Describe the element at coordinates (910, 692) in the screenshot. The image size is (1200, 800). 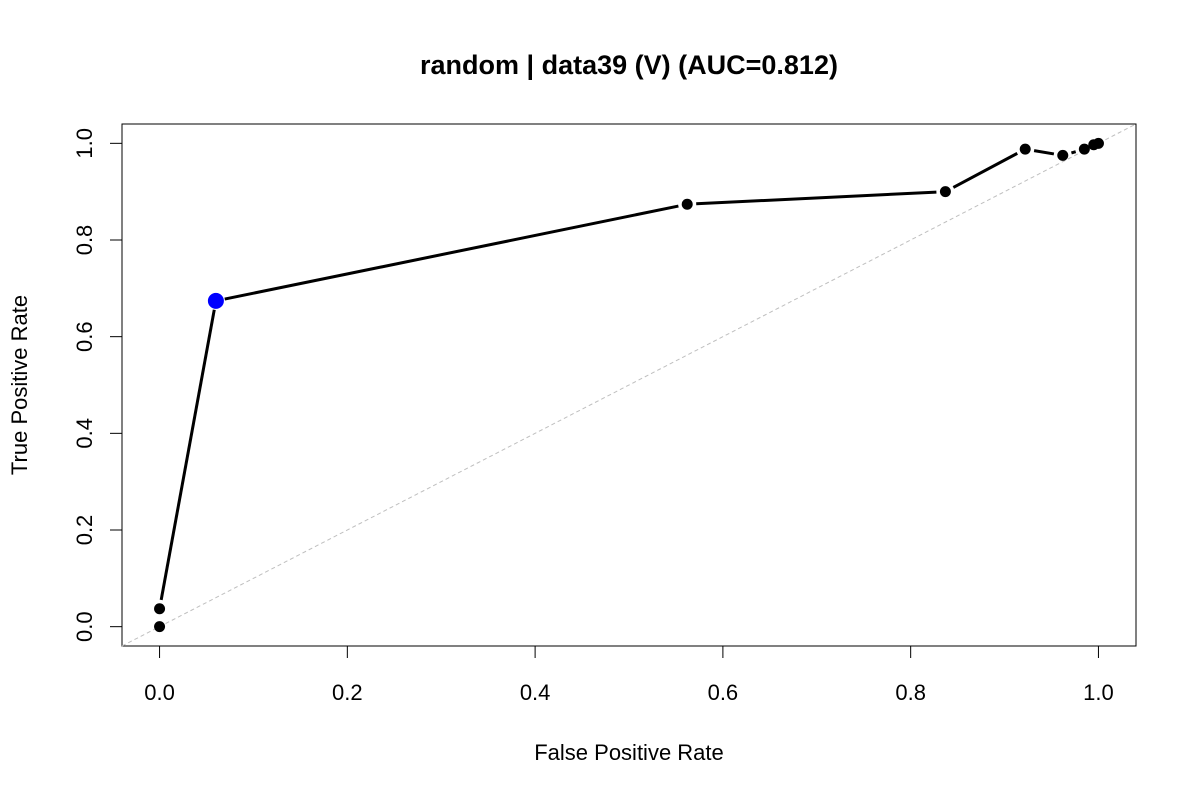
I see `x-tick-label: 0.8` at that location.